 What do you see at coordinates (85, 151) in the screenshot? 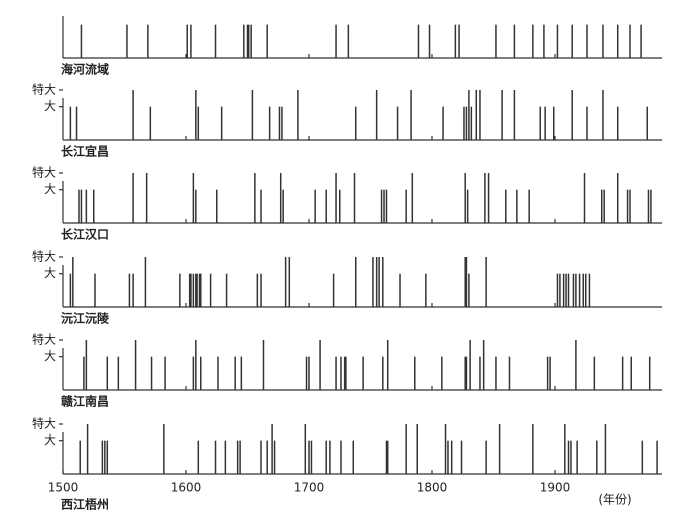
I see `panel-title: 长江宜昌` at bounding box center [85, 151].